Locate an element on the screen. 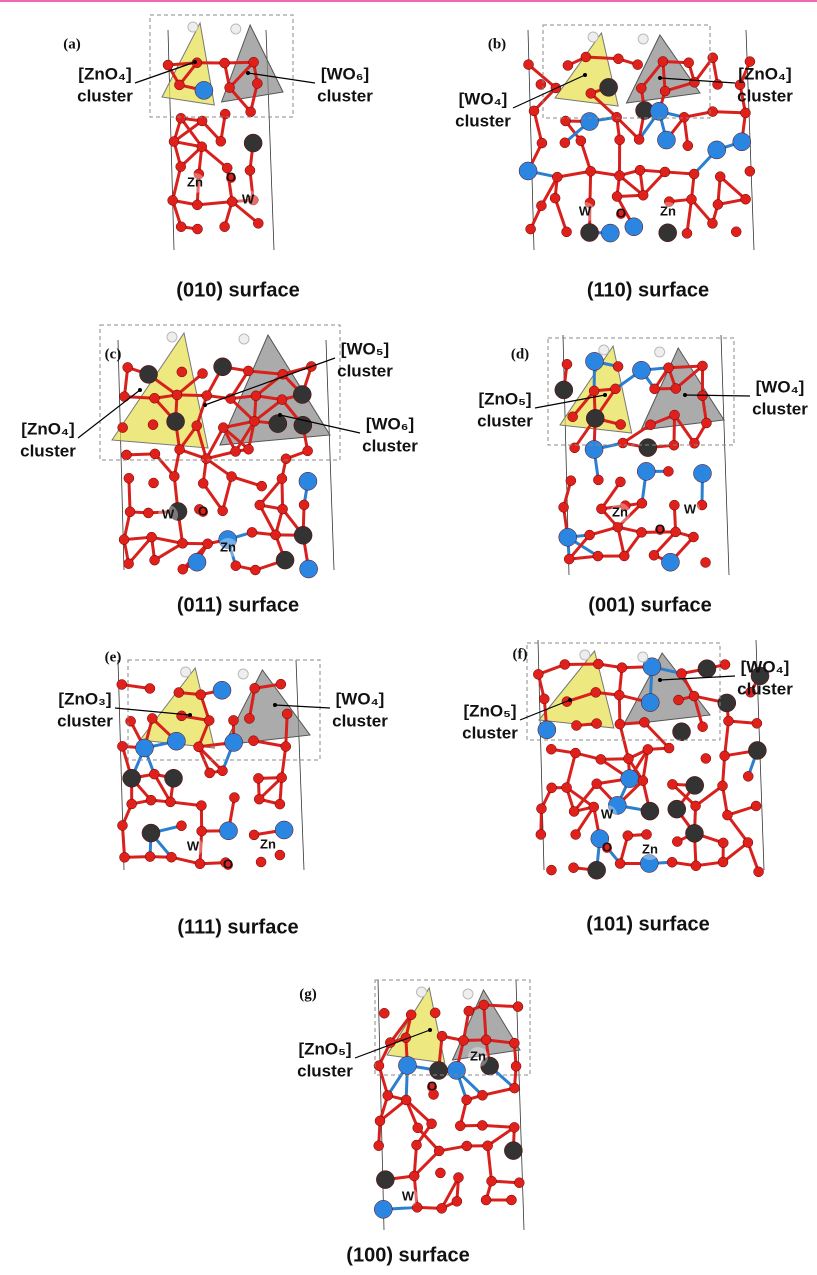 The image size is (817, 1275). cluster-formula: [WO₆] is located at coordinates (345, 73).